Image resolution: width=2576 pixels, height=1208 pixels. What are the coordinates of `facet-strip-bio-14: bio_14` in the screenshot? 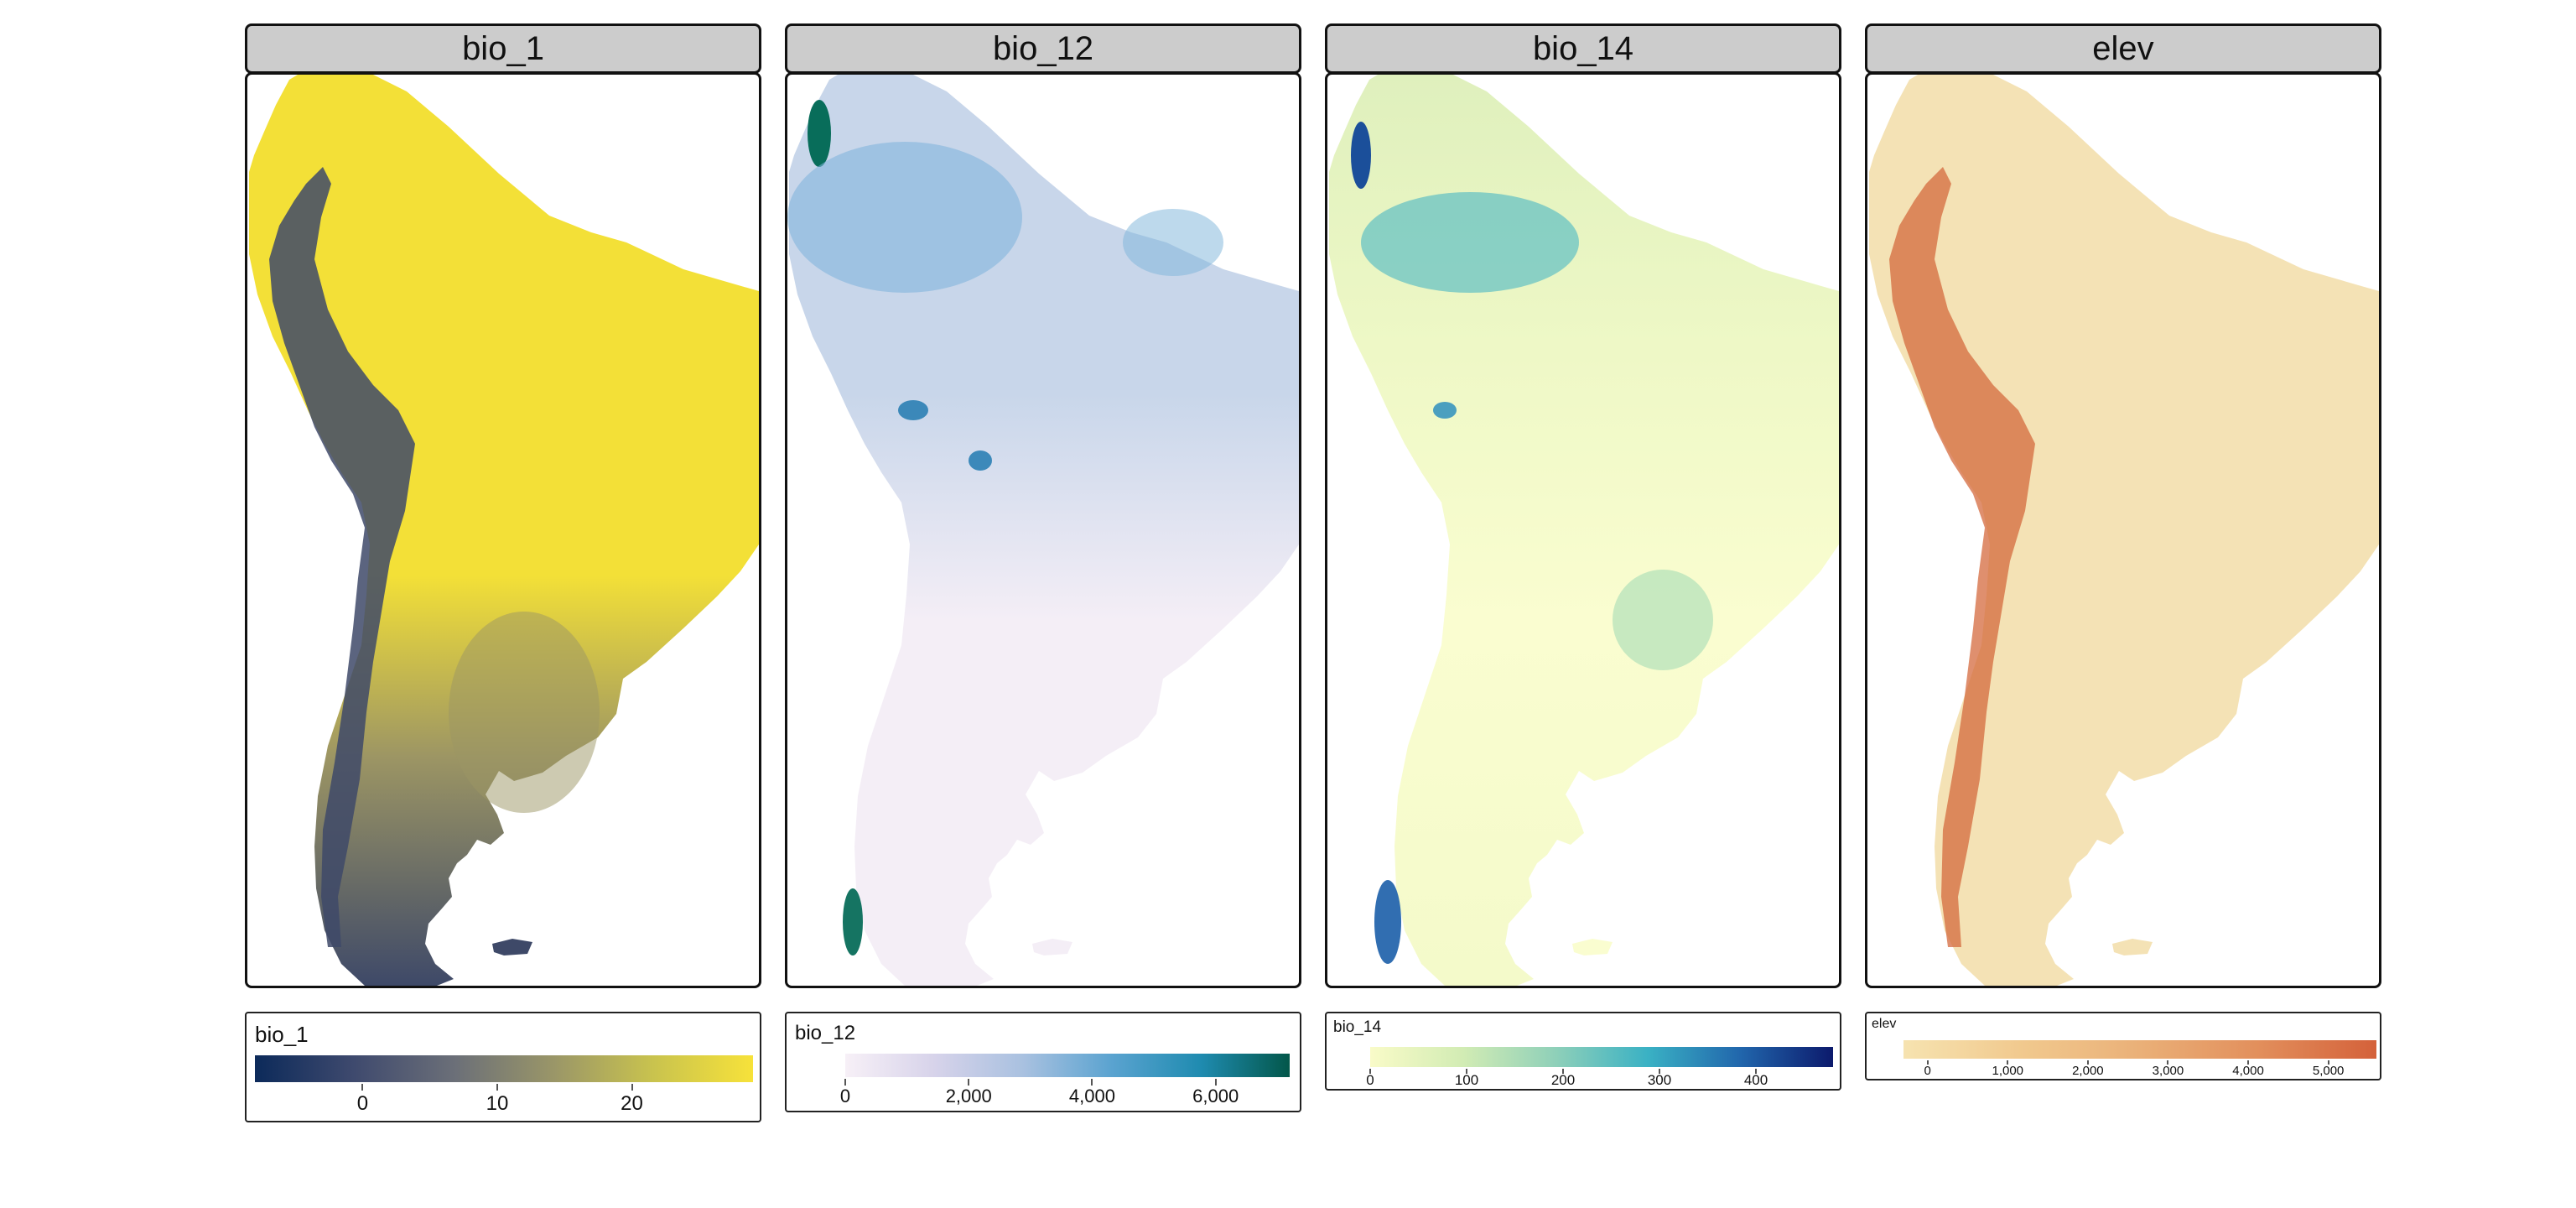 It's located at (1583, 49).